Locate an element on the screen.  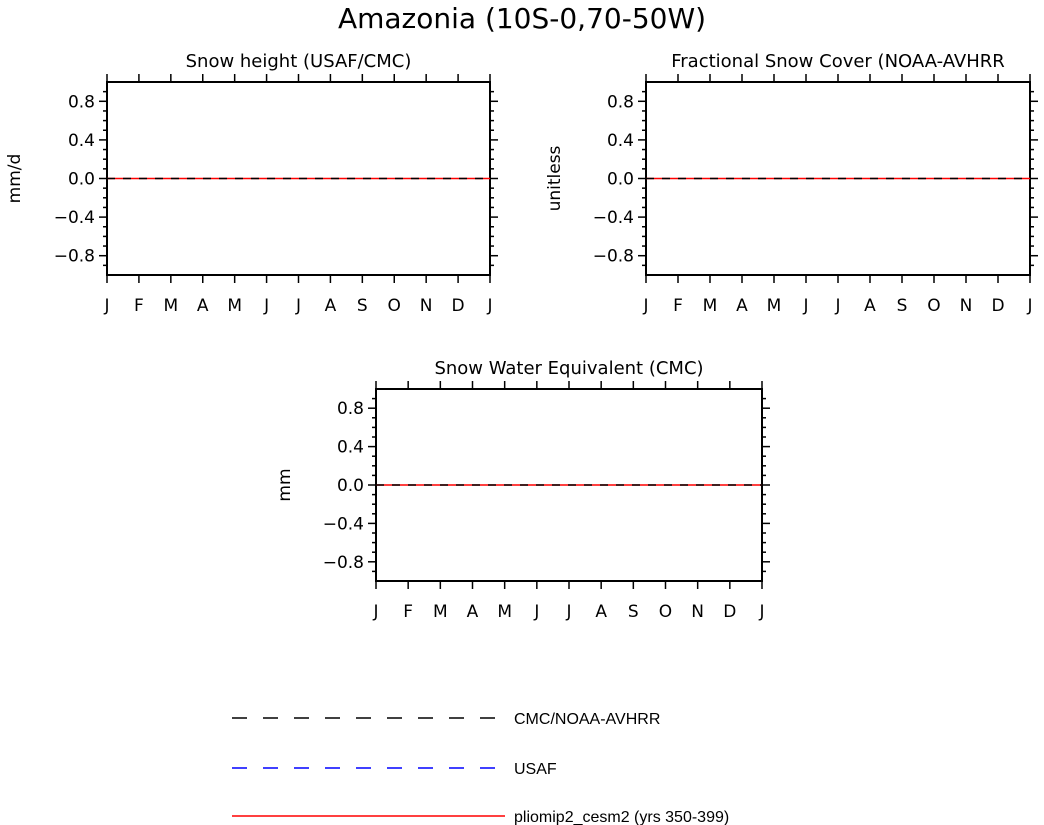
panel-title: Snow Water Equivalent (CMC) is located at coordinates (568, 368).